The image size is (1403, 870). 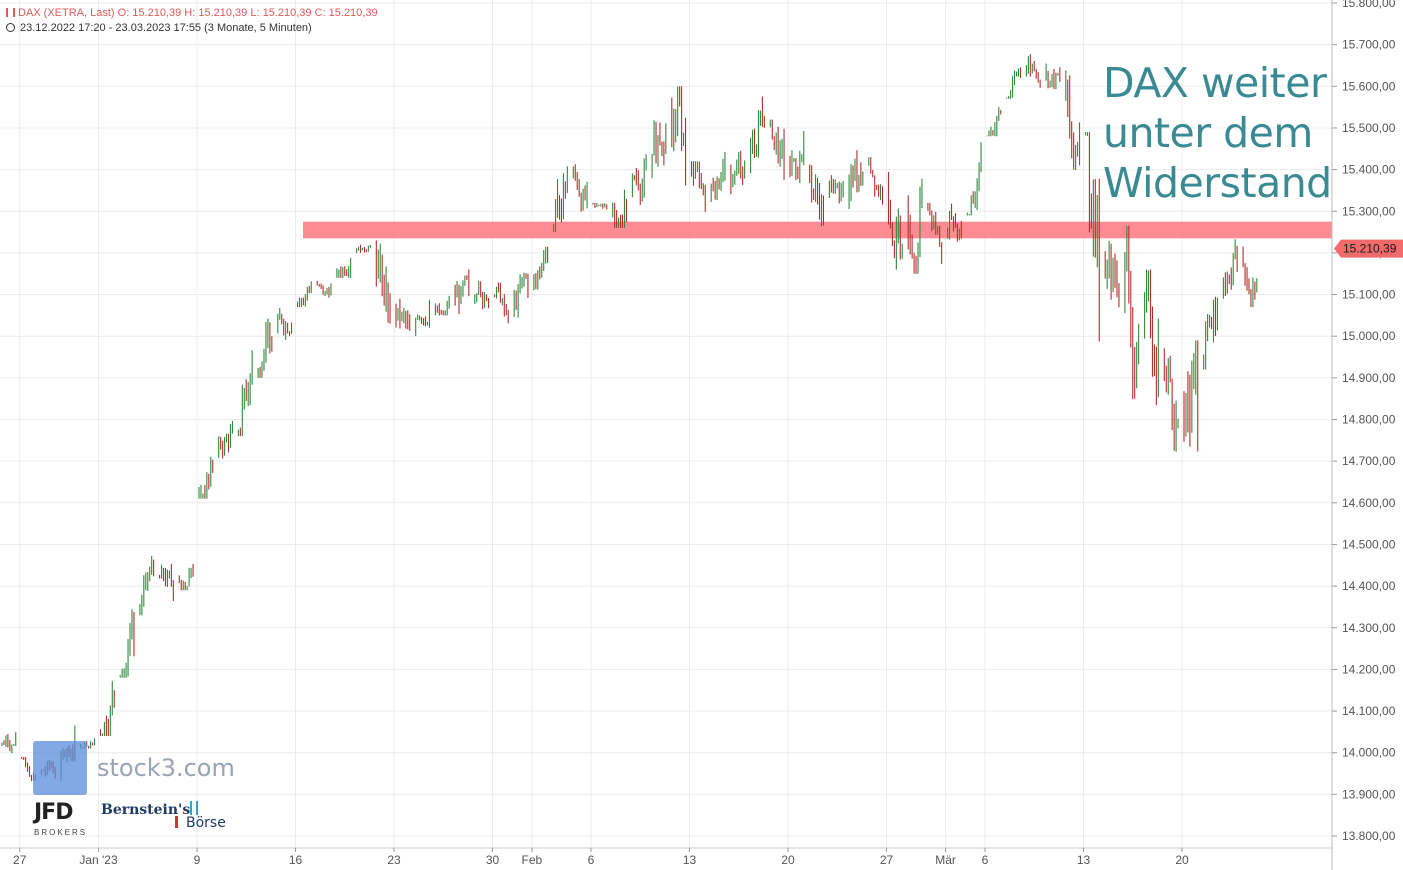 I want to click on headline-line-3: Widerstand, so click(x=1217, y=183).